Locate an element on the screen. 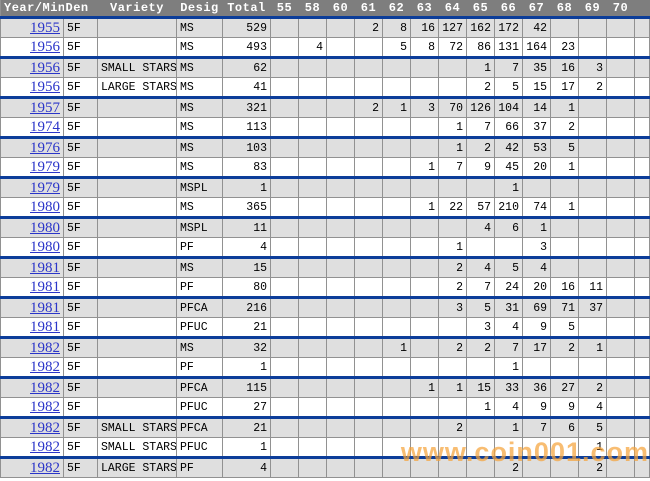 This screenshot has width=650, height=481. grade-69-cell: 2 is located at coordinates (592, 88).